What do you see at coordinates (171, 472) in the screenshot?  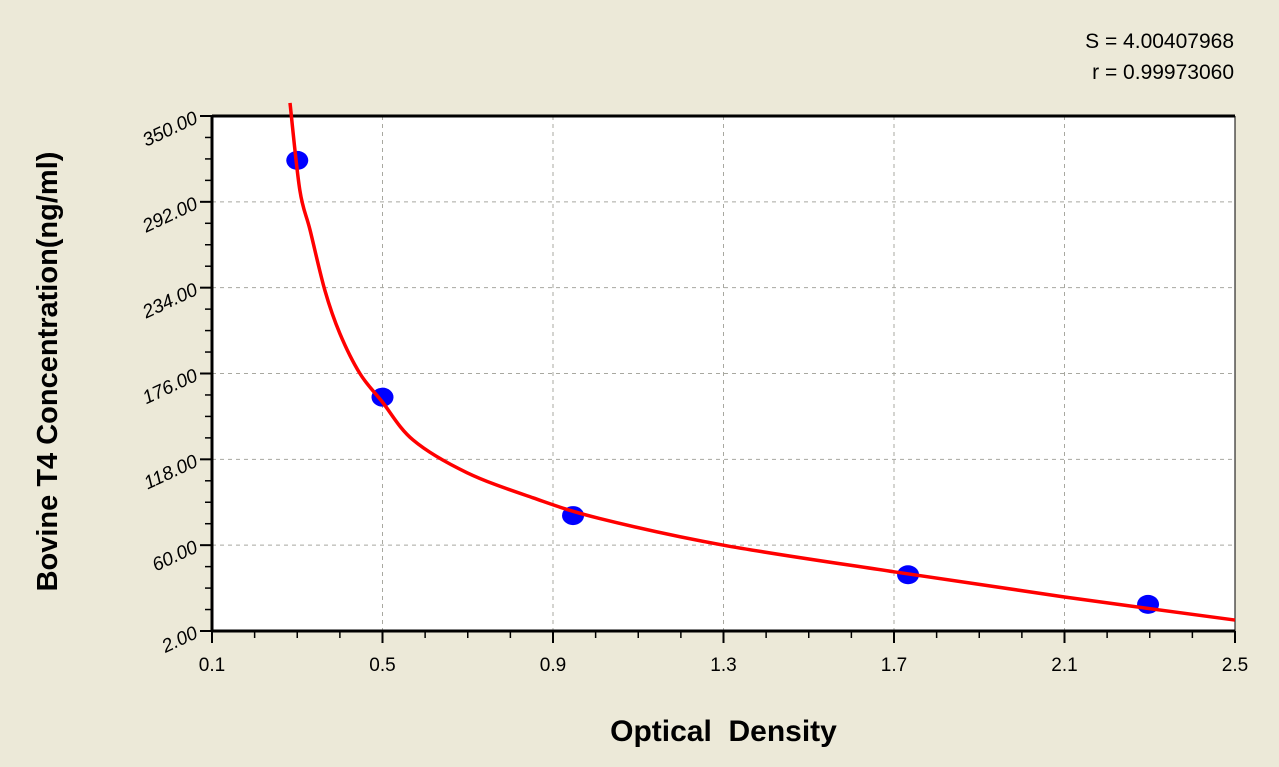 I see `y-tick-label: 118.00` at bounding box center [171, 472].